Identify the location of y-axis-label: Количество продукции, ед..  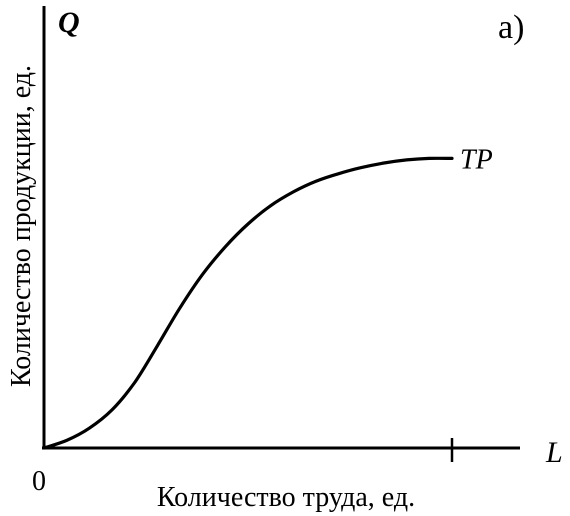
(21, 226).